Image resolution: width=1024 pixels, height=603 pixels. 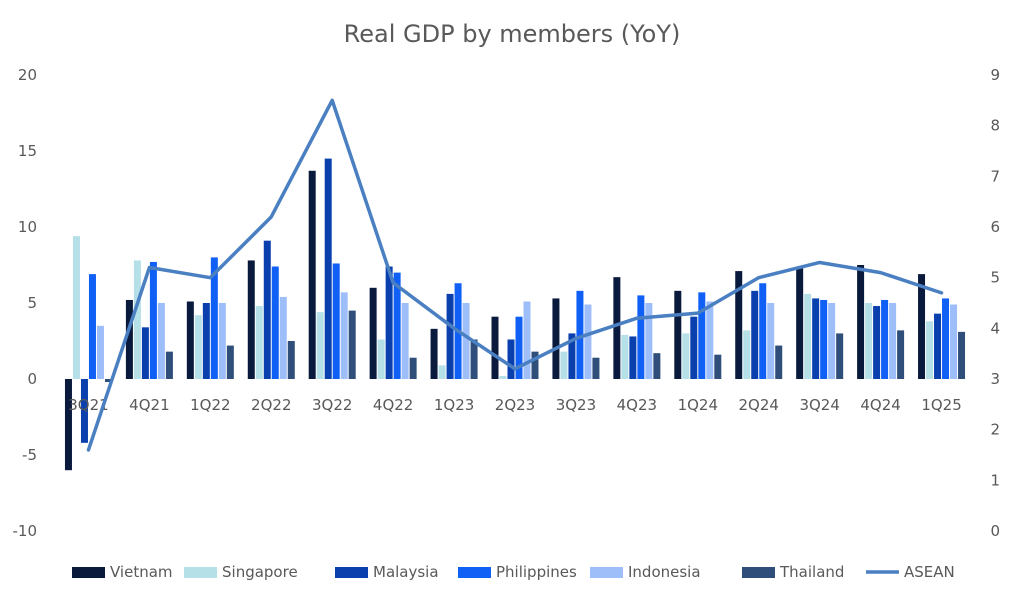 What do you see at coordinates (808, 336) in the screenshot?
I see `bar-singapore-3q24` at bounding box center [808, 336].